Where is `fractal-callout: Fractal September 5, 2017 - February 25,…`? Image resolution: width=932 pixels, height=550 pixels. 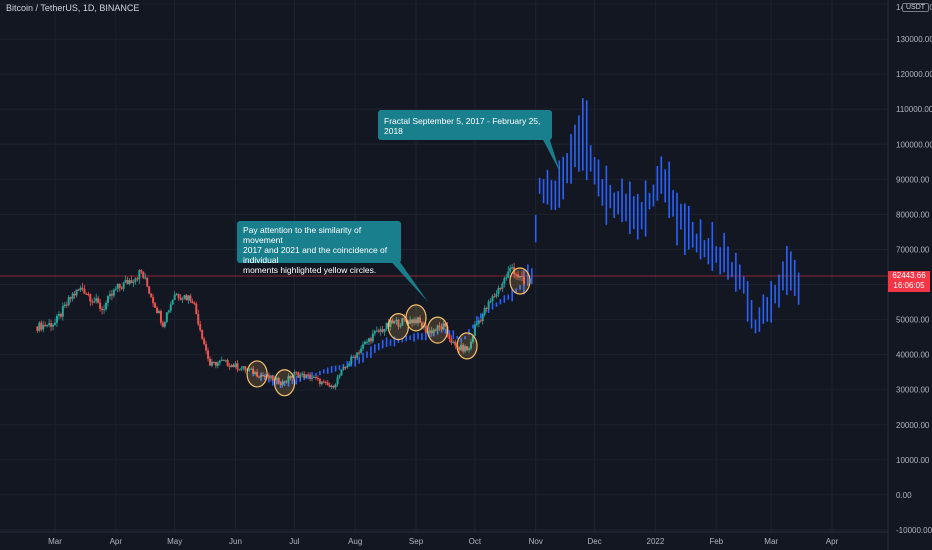
fractal-callout: Fractal September 5, 2017 - February 25,… is located at coordinates (465, 125).